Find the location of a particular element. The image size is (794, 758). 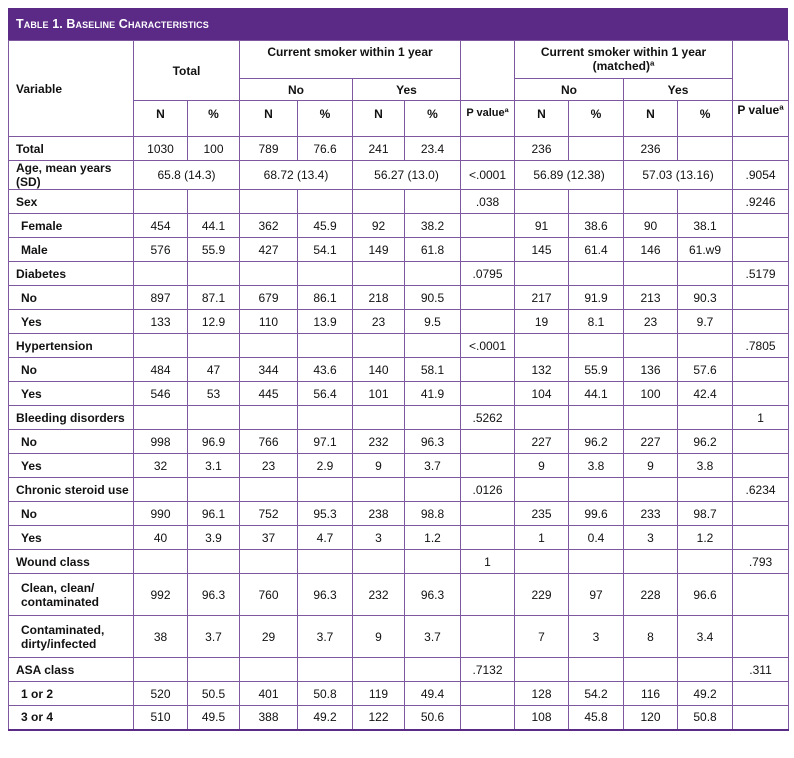

table-row: Sex .038 .9246 is located at coordinates (399, 201).